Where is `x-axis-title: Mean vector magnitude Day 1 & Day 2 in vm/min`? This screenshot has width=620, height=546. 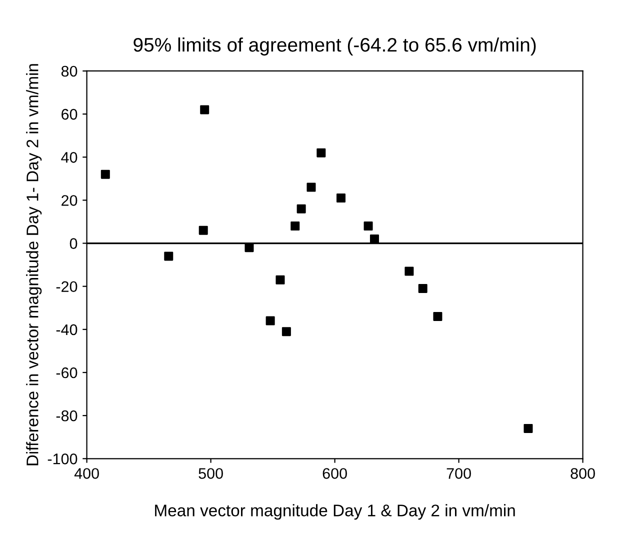
x-axis-title: Mean vector magnitude Day 1 & Day 2 in vm/min is located at coordinates (335, 512).